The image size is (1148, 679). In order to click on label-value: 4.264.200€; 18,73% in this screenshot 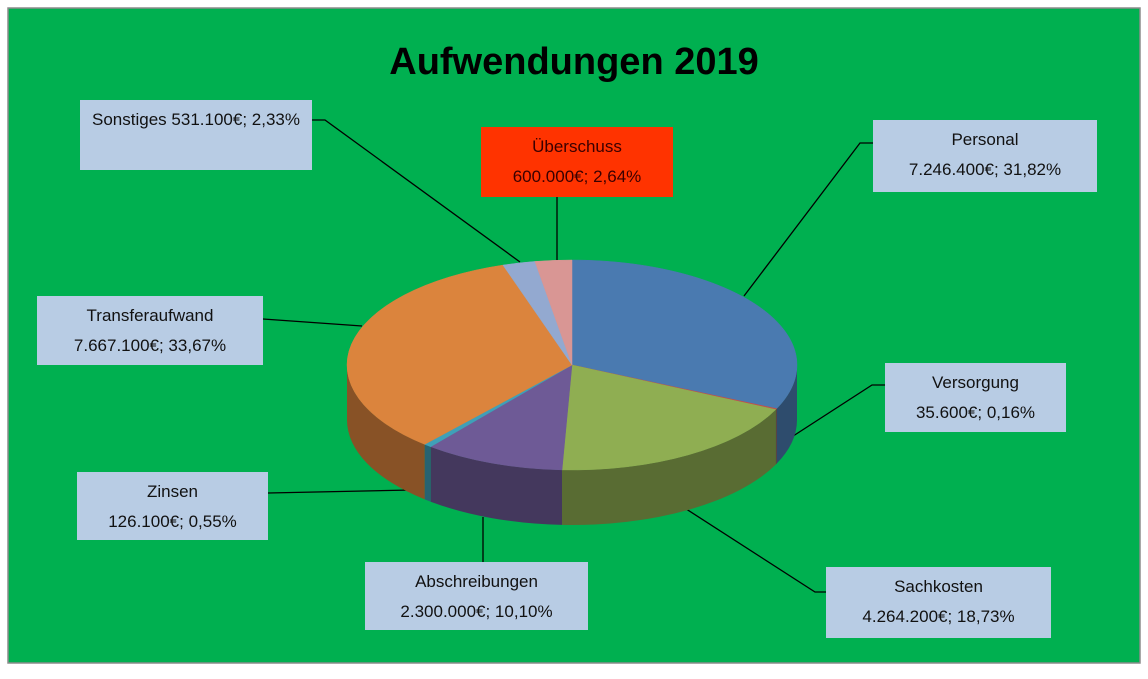, I will do `click(938, 616)`.